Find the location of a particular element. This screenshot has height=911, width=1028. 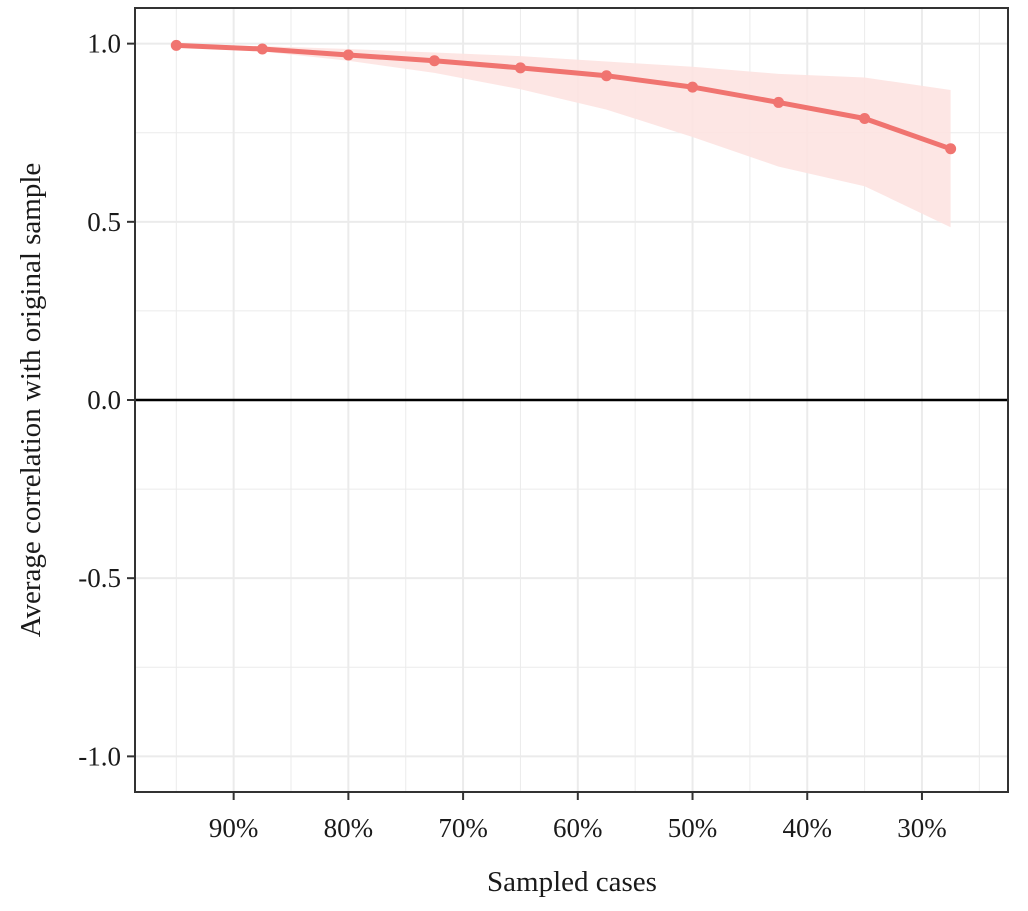

x-tick-label: 90% is located at coordinates (234, 828).